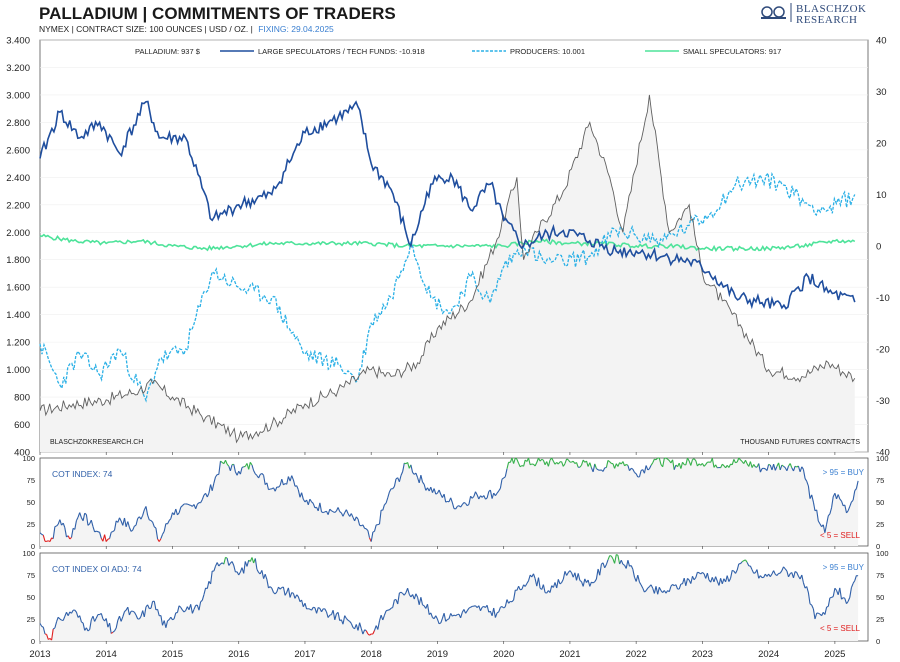 This screenshot has width=900, height=662. What do you see at coordinates (33, 546) in the screenshot?
I see `cot-tick-left: 0` at bounding box center [33, 546].